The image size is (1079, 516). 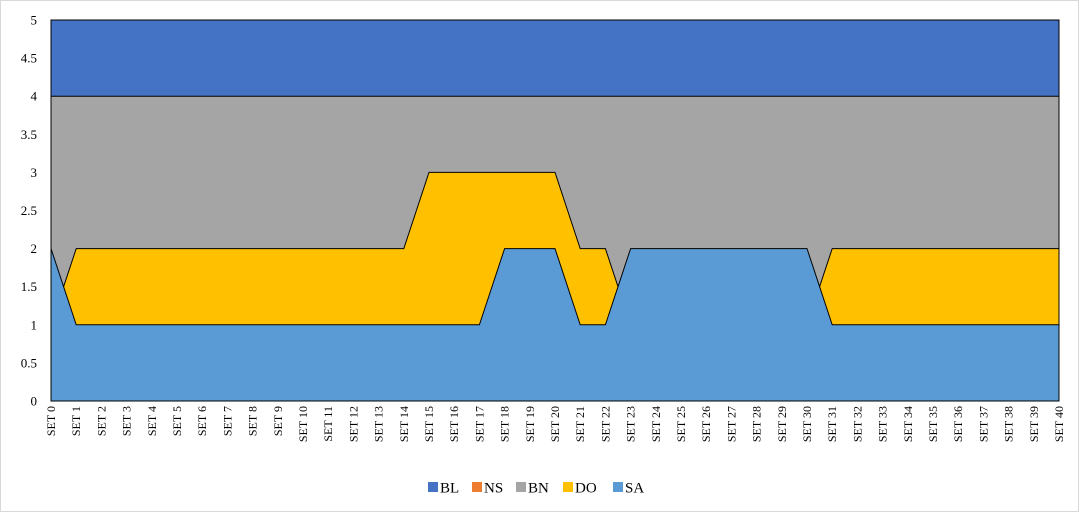 I want to click on x-tick-label: SET 39, so click(x=1034, y=424).